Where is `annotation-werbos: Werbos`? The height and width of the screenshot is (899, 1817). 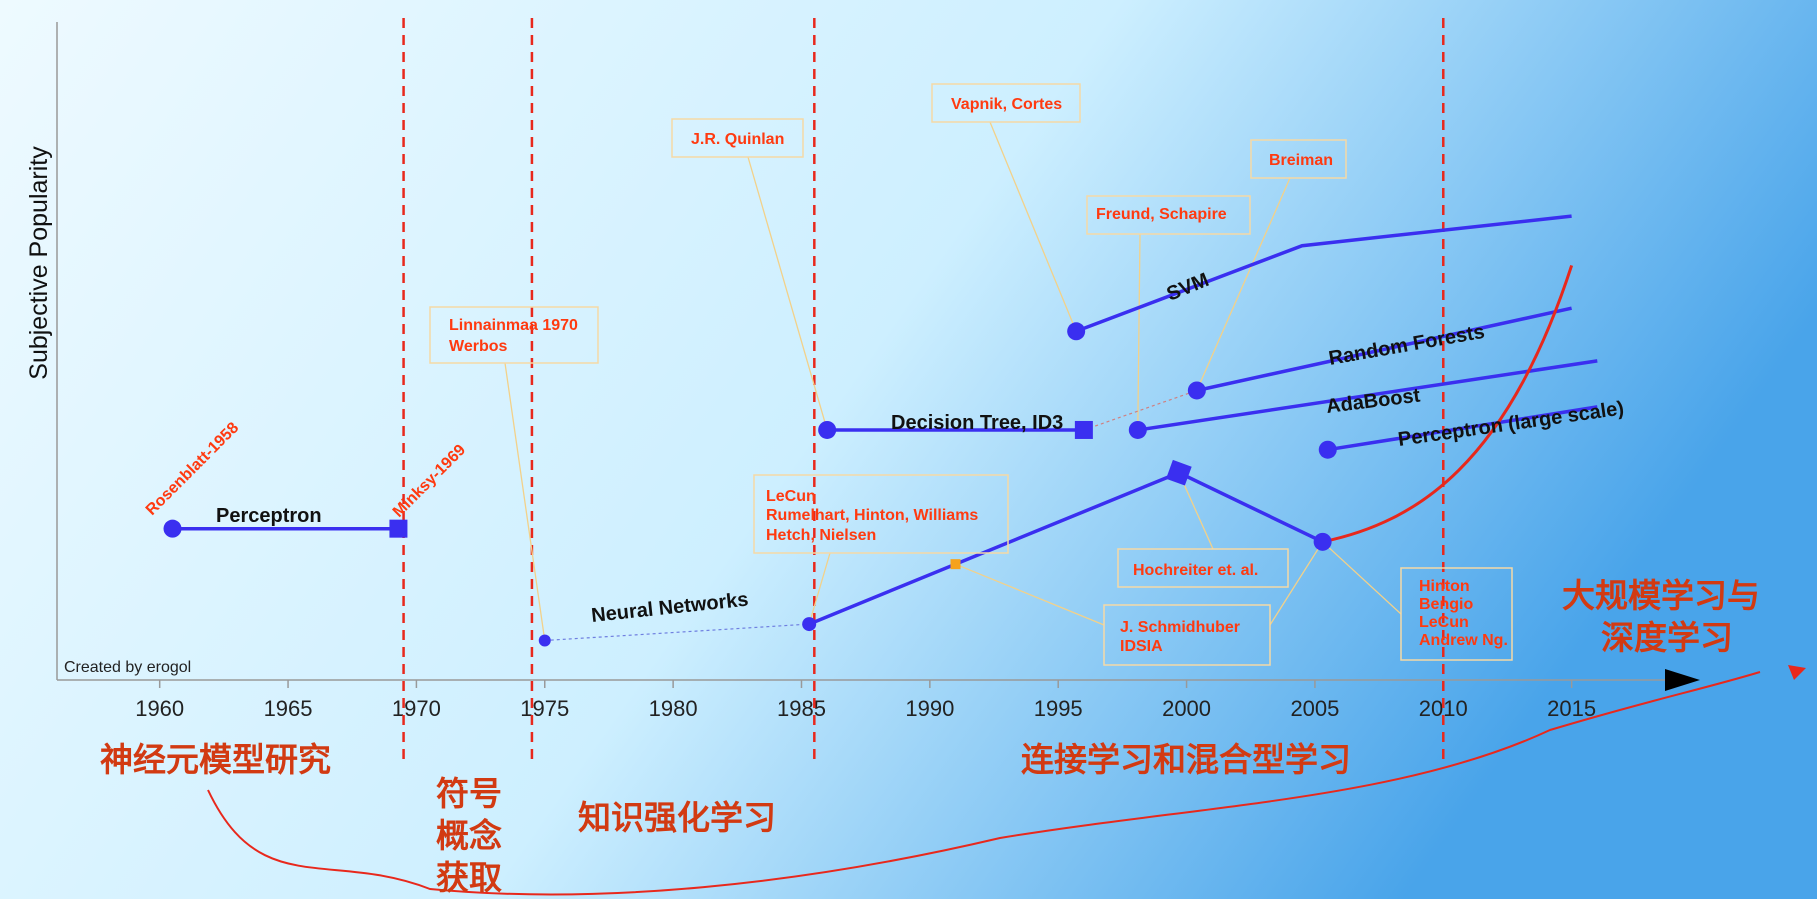
annotation-werbos: Werbos is located at coordinates (478, 346).